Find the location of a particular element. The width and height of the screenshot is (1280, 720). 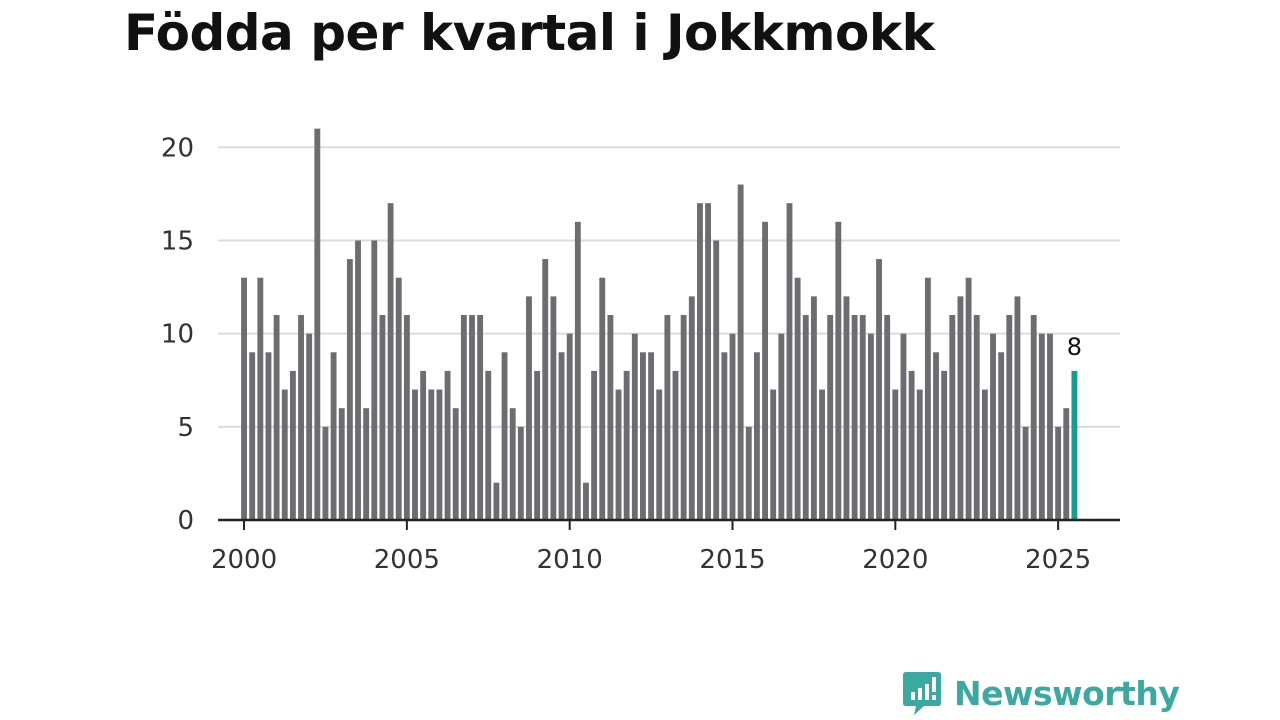

x-tick-label: 2000 is located at coordinates (244, 560).